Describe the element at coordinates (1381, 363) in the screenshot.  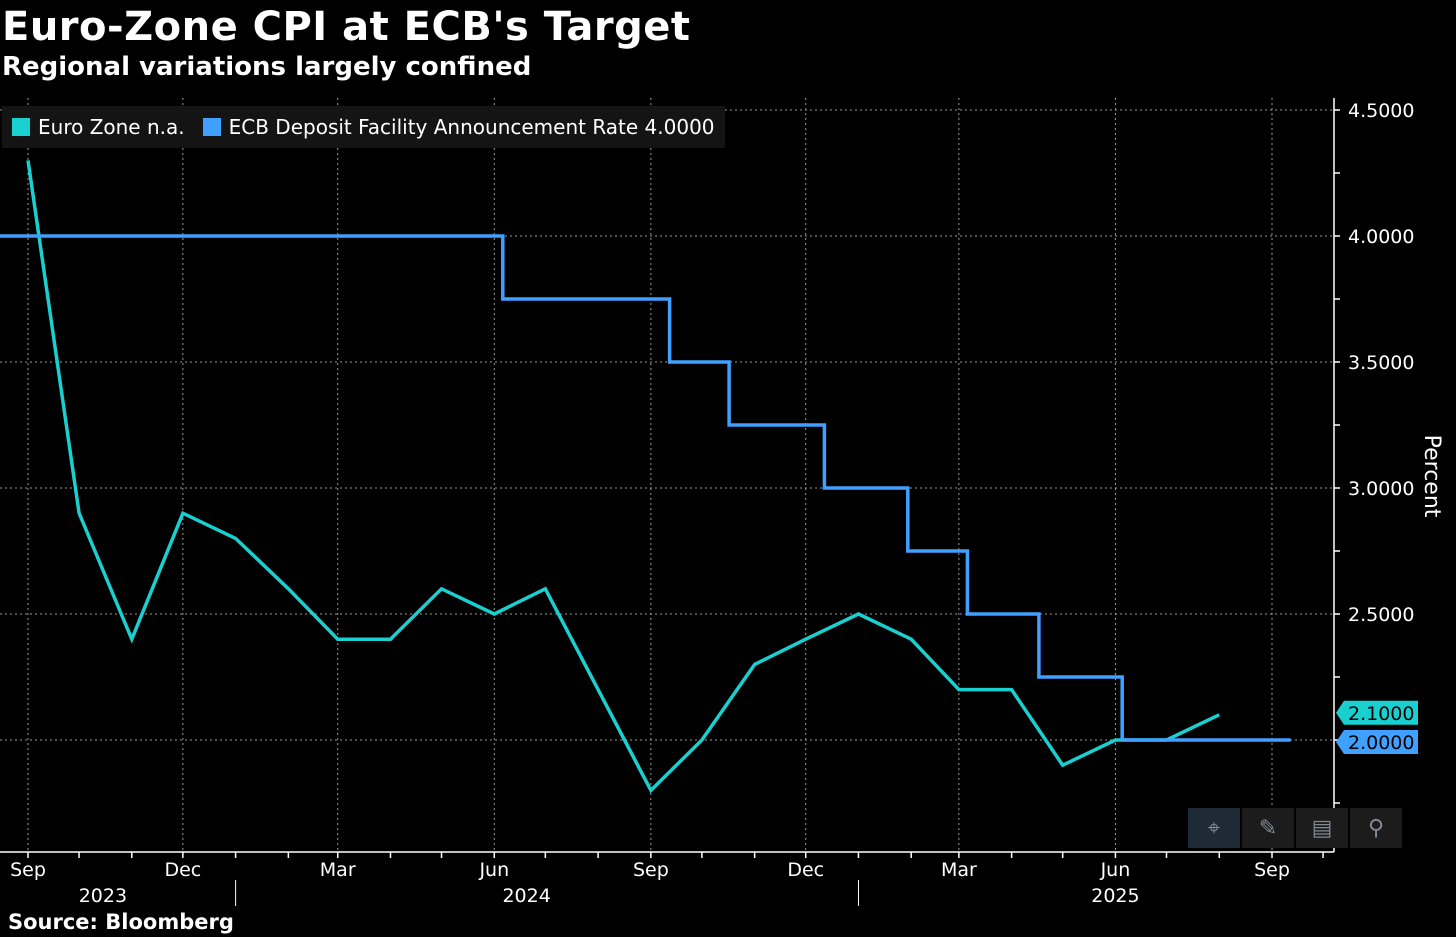
I see `y-tick-label: 3.5000` at that location.